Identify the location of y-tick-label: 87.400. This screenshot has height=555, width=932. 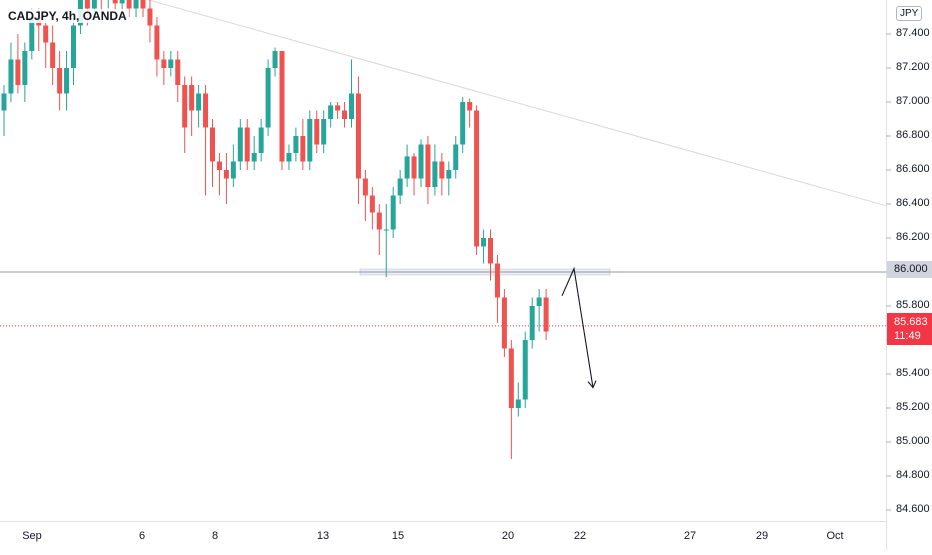
(913, 33).